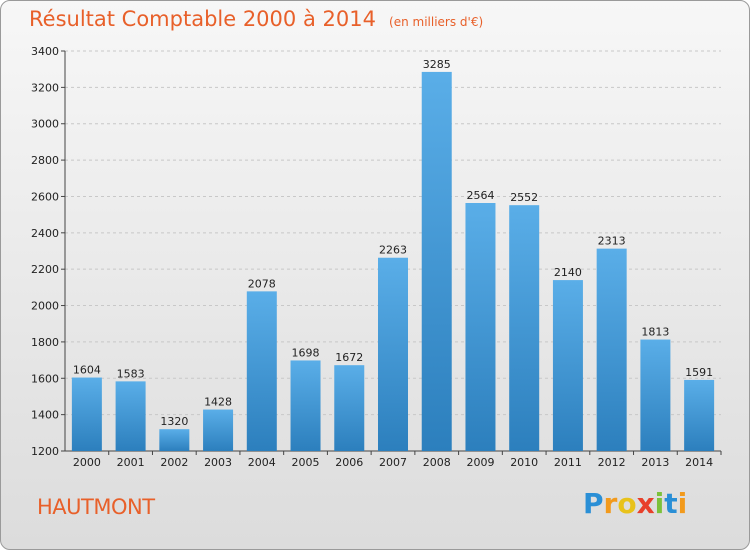 The height and width of the screenshot is (550, 750). Describe the element at coordinates (436, 22) in the screenshot. I see `chart-subtitle: (en milliers d'€)` at that location.